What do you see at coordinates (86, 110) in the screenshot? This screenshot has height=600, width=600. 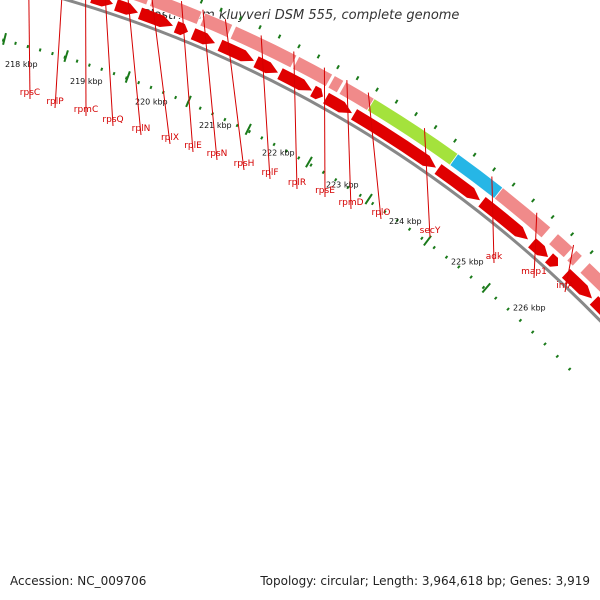 I see `gene-label-rpmC: rpmC` at bounding box center [86, 110].